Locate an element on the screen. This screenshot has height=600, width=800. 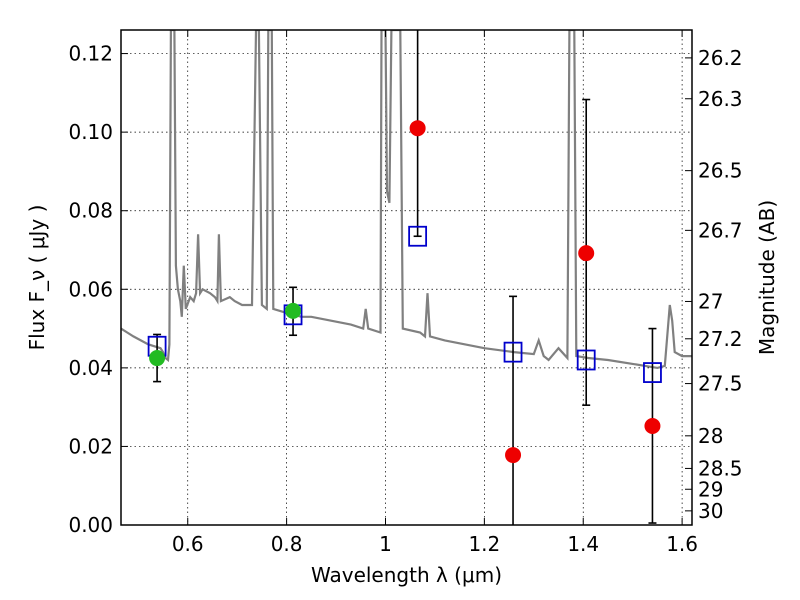
y-axis-ticks: 0.00 0.02 0.04 0.06 0.08 0.10 0.12 is located at coordinates (98, 289).